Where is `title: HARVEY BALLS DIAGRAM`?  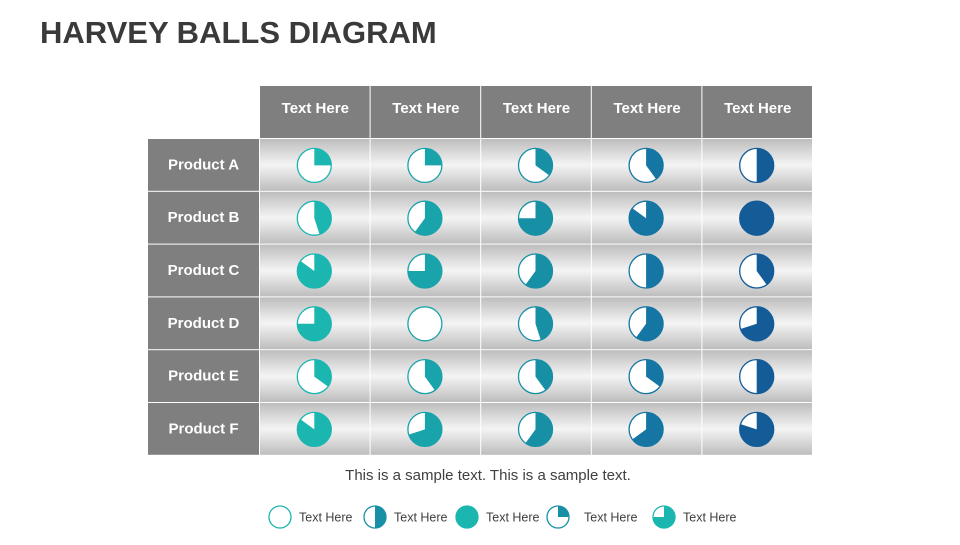
title: HARVEY BALLS DIAGRAM is located at coordinates (238, 32).